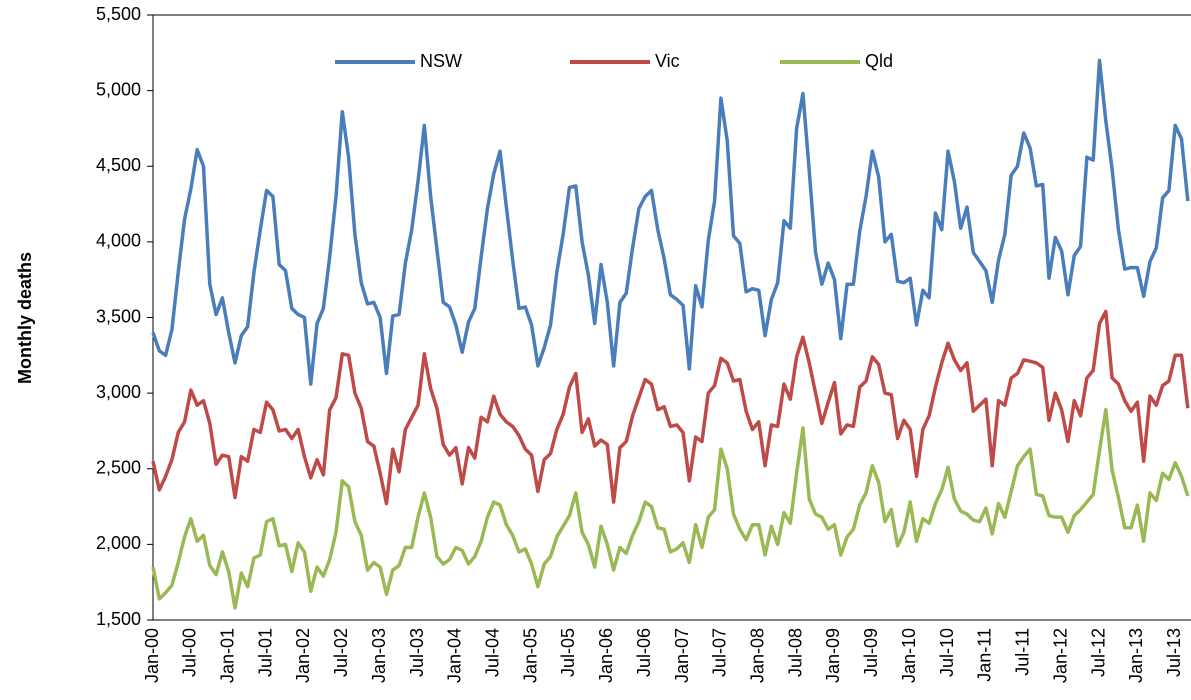 This screenshot has width=1191, height=700. What do you see at coordinates (227, 655) in the screenshot?
I see `x-tick-label: Jan-01` at bounding box center [227, 655].